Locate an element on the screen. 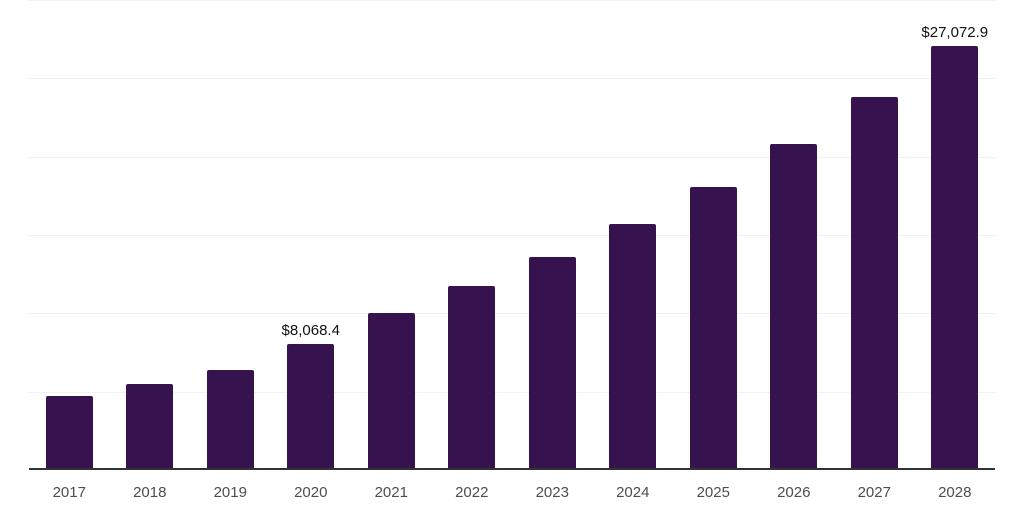  bar-2020 is located at coordinates (311, 406).